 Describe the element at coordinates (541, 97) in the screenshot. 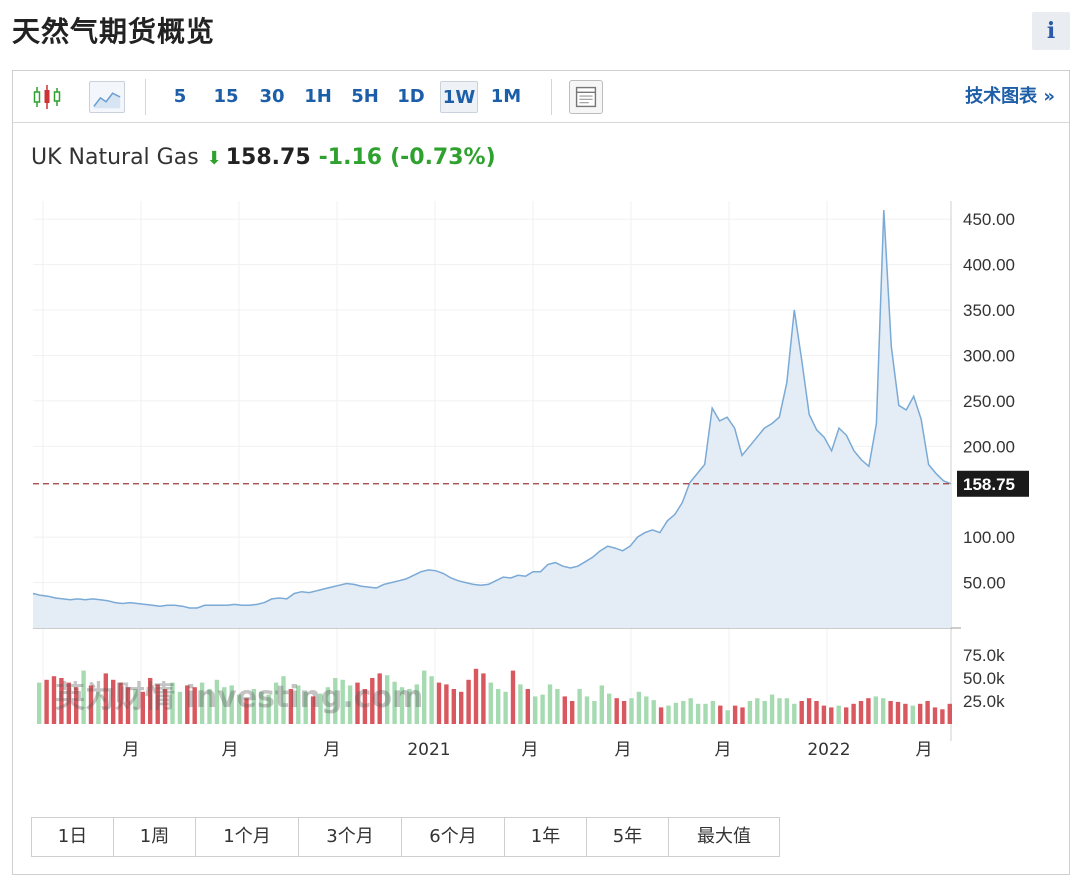

I see `chart-toolbar: 5 15 30 1H 5H 1D 1W 1M 技术图表 »` at that location.